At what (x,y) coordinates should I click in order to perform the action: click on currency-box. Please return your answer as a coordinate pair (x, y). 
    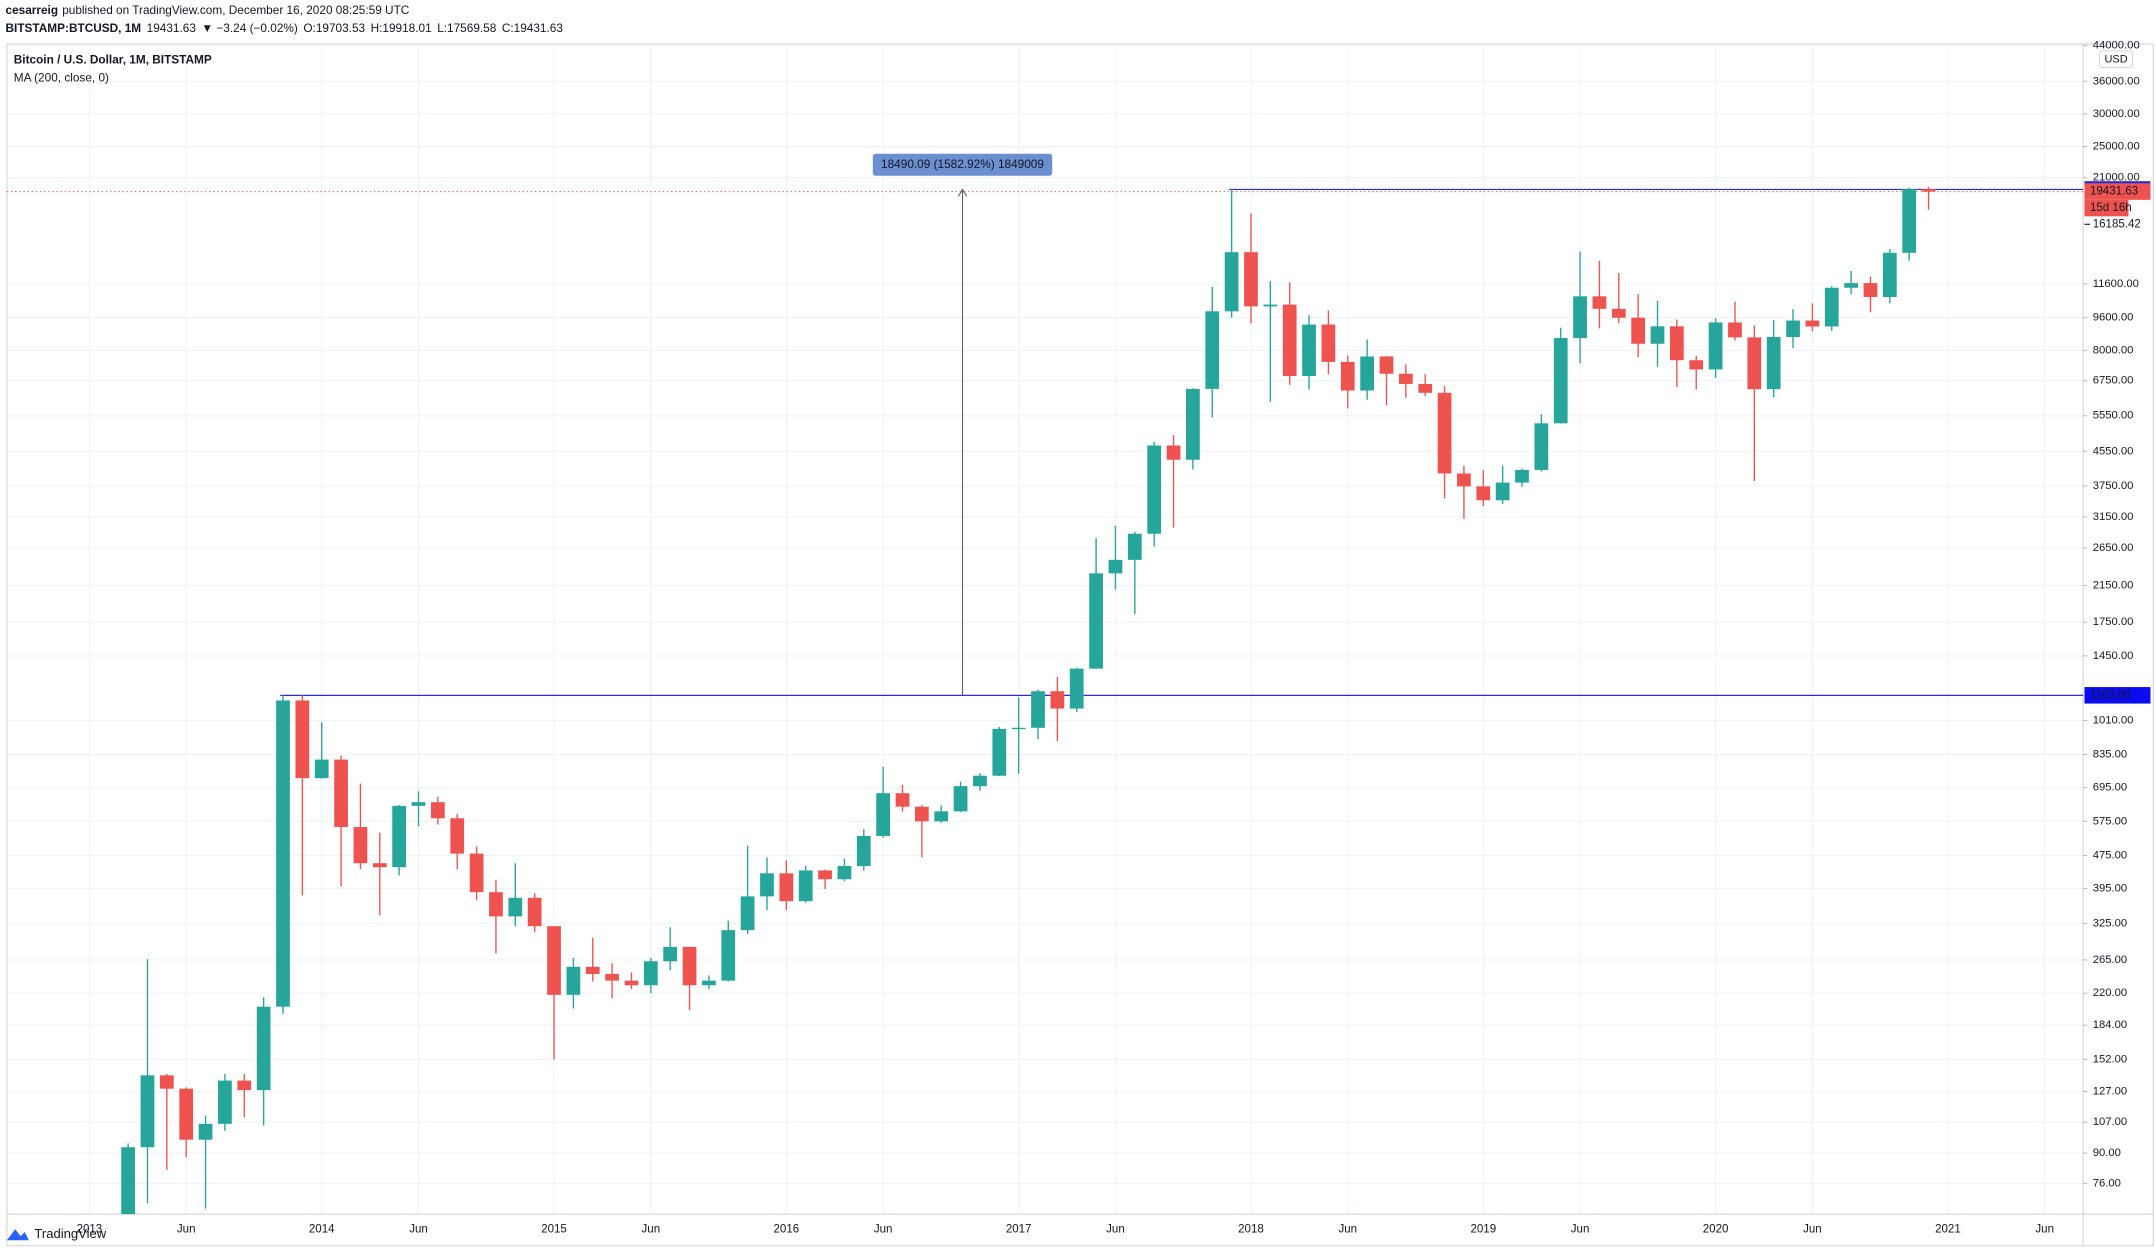
    Looking at the image, I should click on (2116, 59).